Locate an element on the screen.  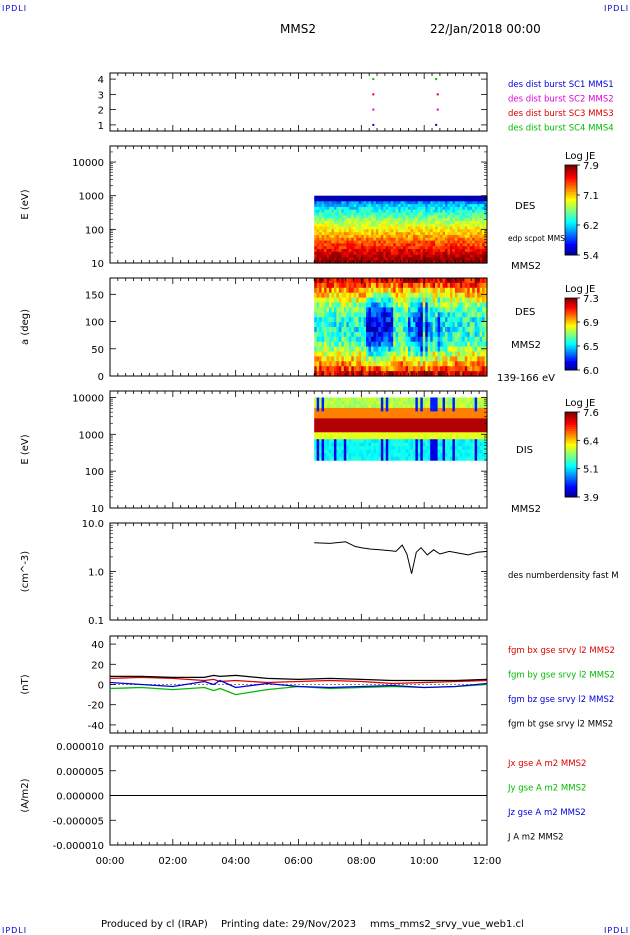
y-axis-label: E (eV) is located at coordinates (25, 204).